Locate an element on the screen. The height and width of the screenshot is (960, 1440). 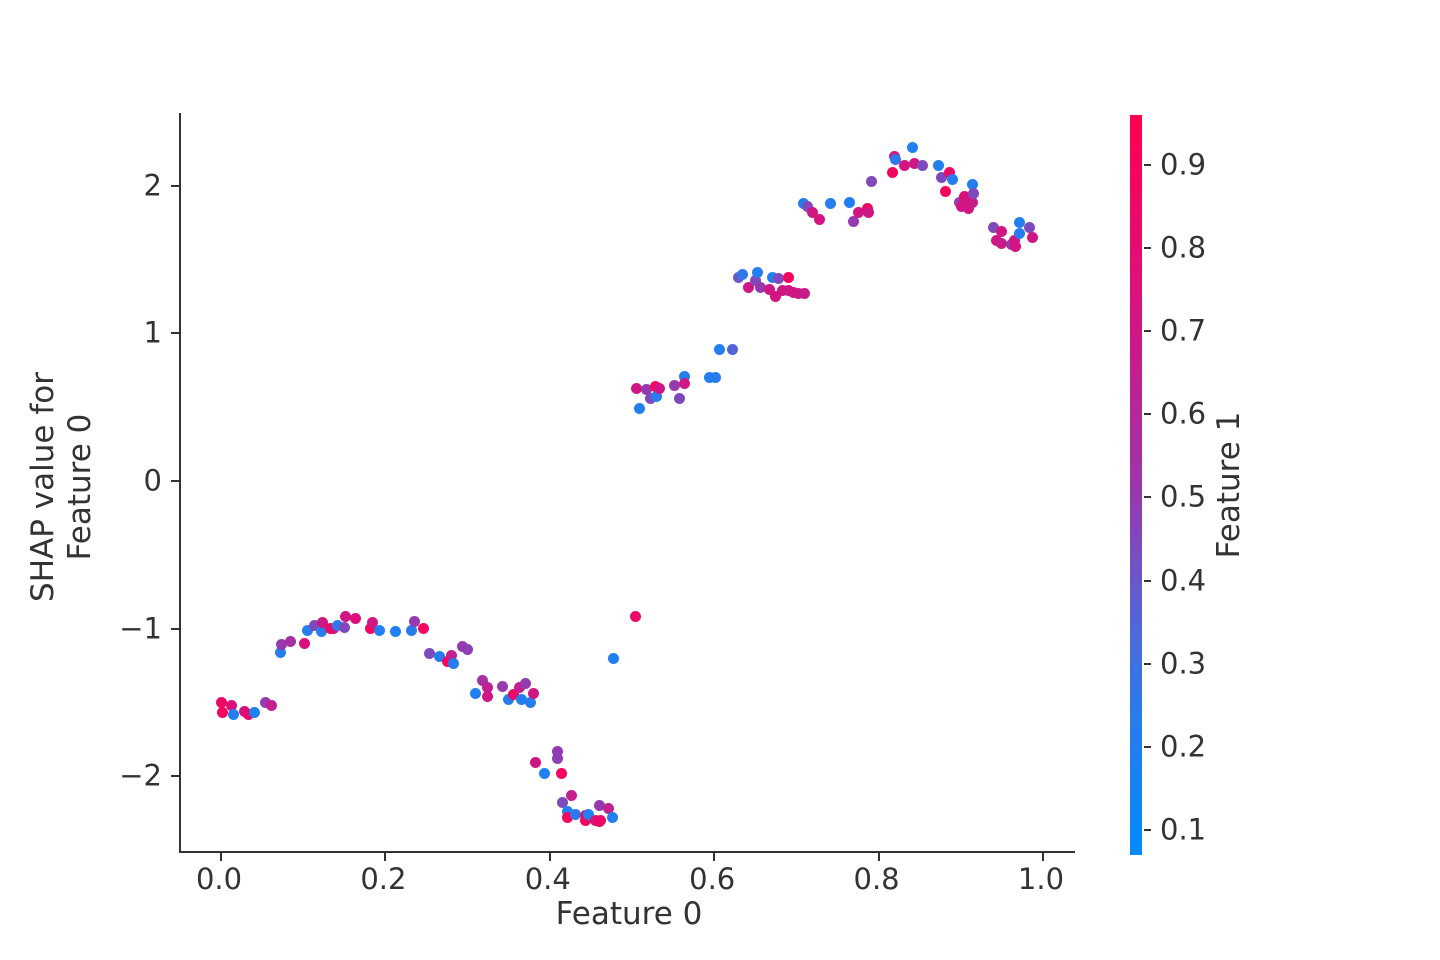
colorbar-label: Feature 1 is located at coordinates (1229, 485).